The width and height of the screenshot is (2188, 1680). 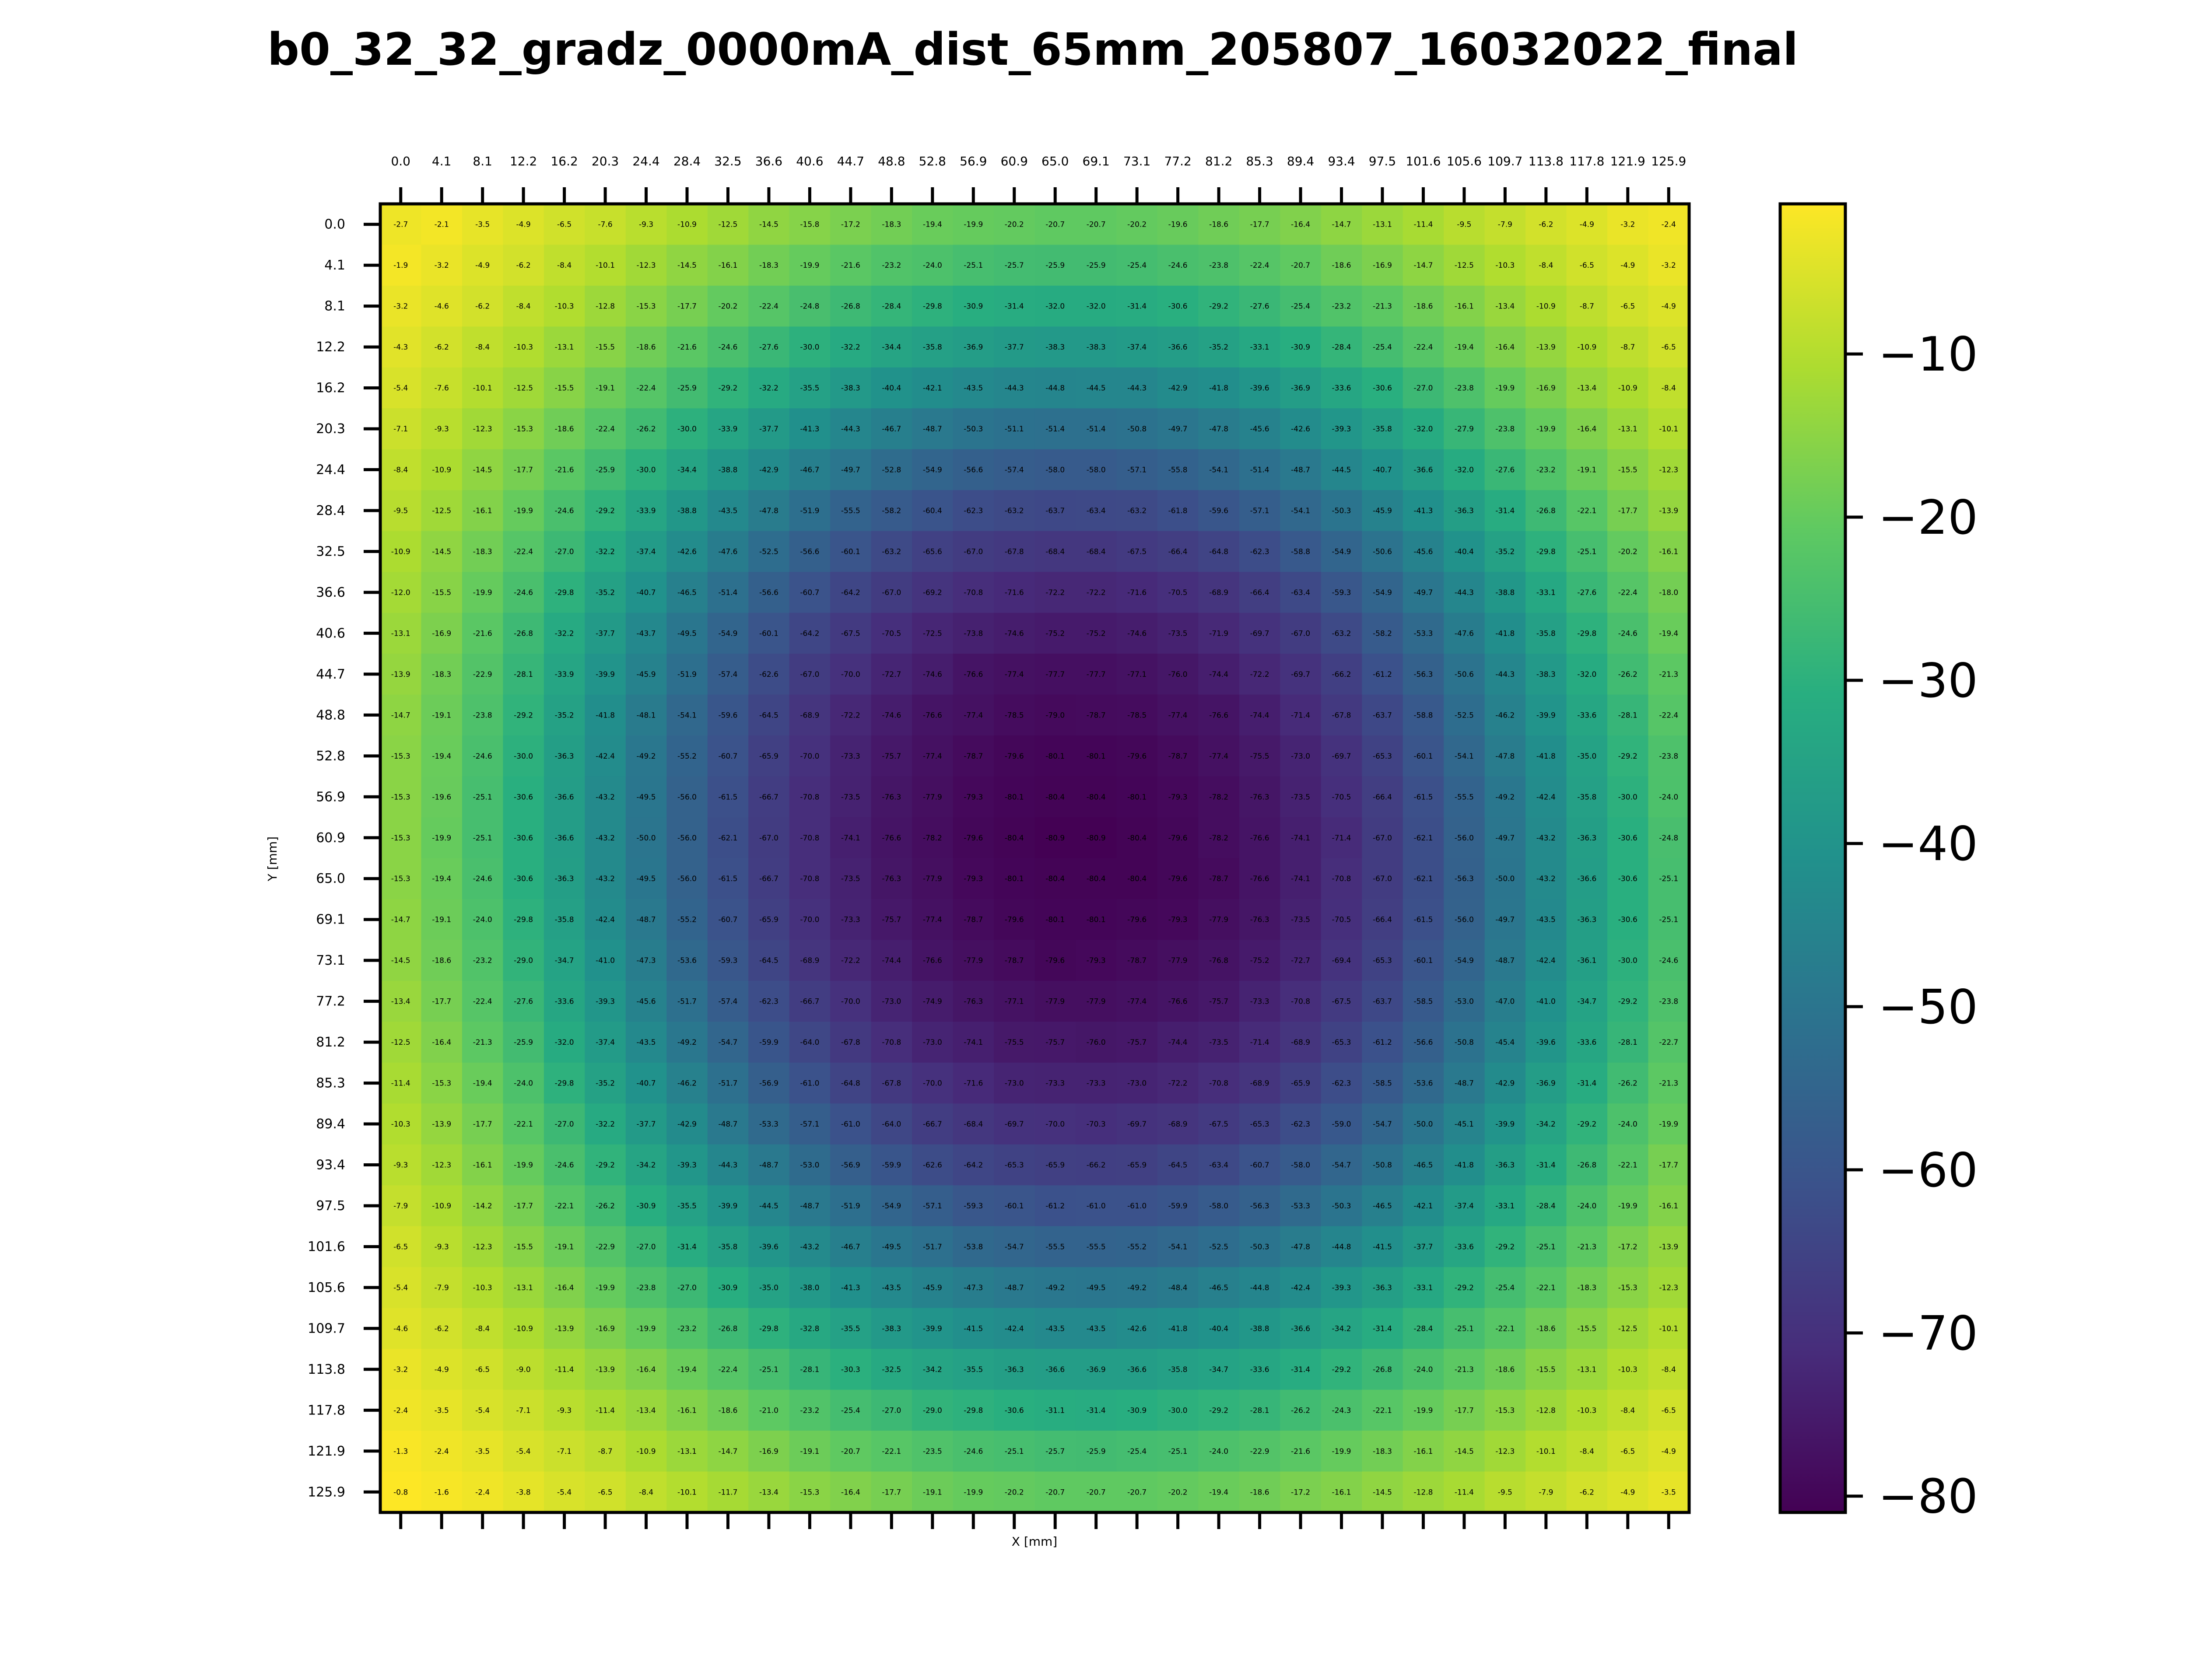 I want to click on cell-value-label: -36.9, so click(x=973, y=347).